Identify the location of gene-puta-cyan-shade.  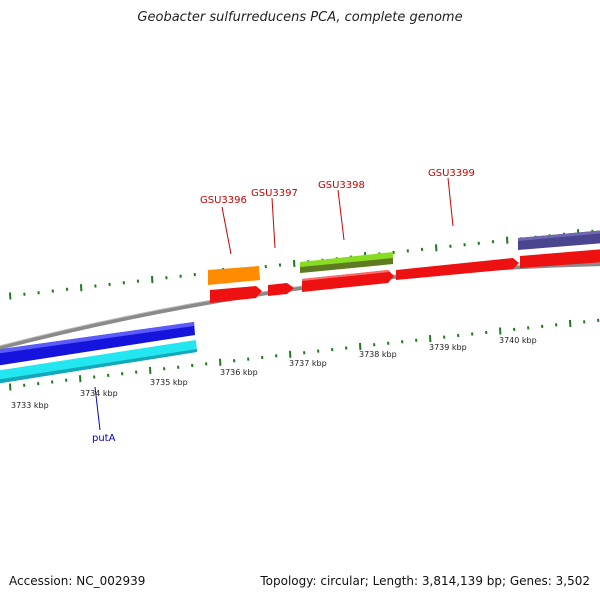
(98, 366).